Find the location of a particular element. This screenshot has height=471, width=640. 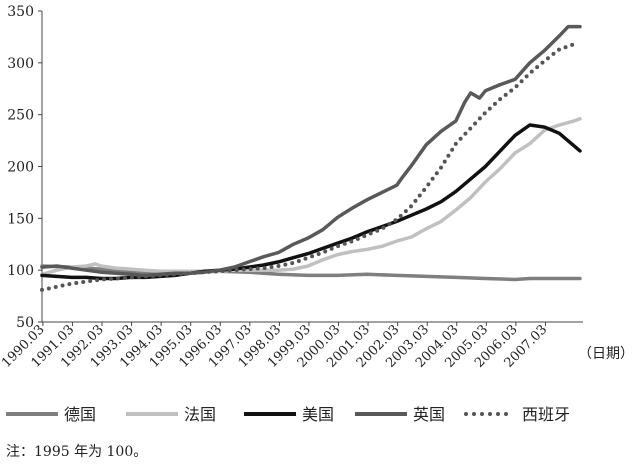

legend-label-0: 德国 is located at coordinates (80, 414).